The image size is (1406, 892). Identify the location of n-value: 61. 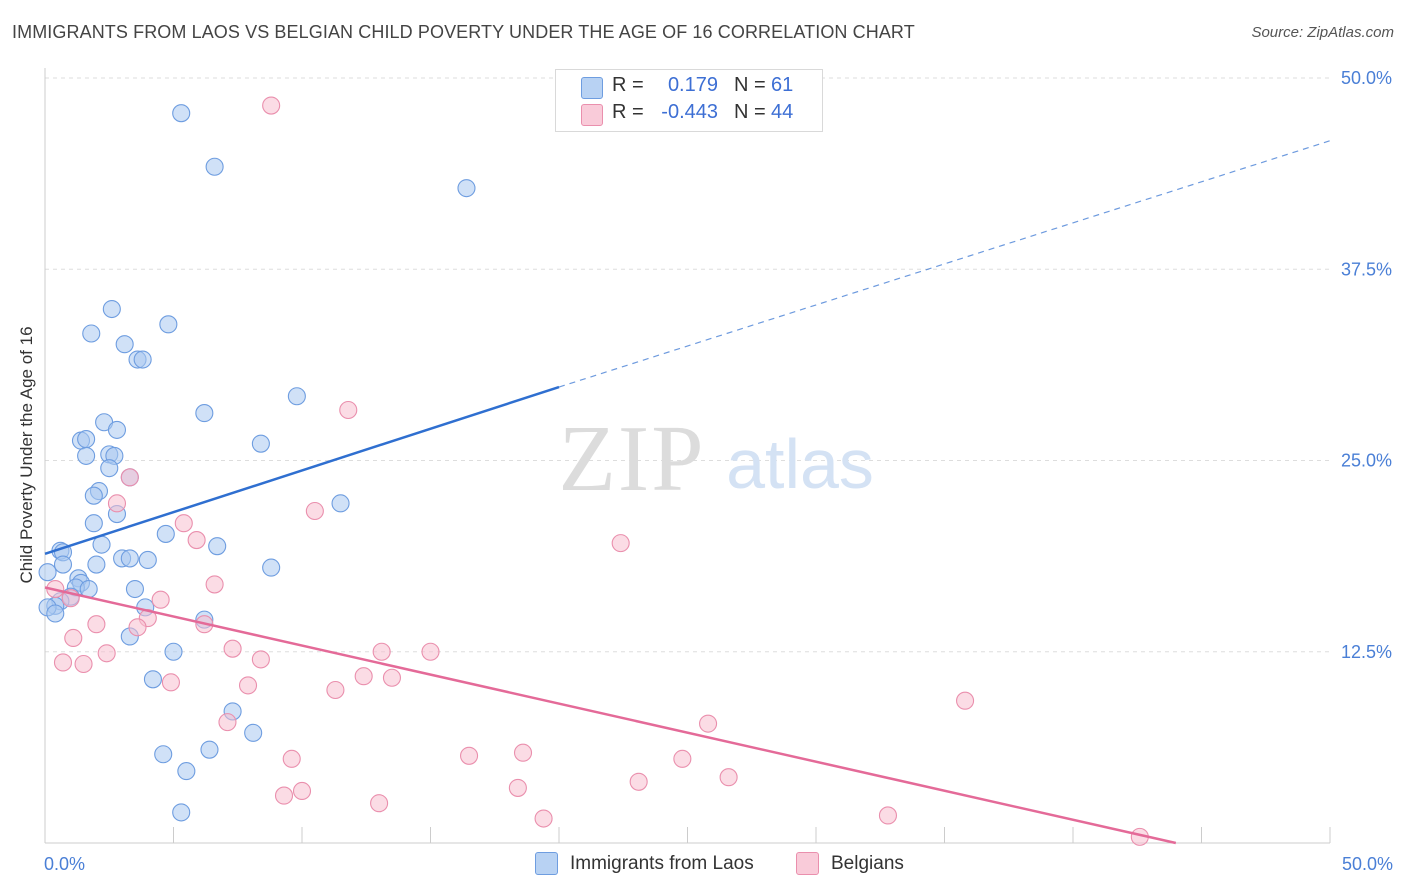
(782, 85).